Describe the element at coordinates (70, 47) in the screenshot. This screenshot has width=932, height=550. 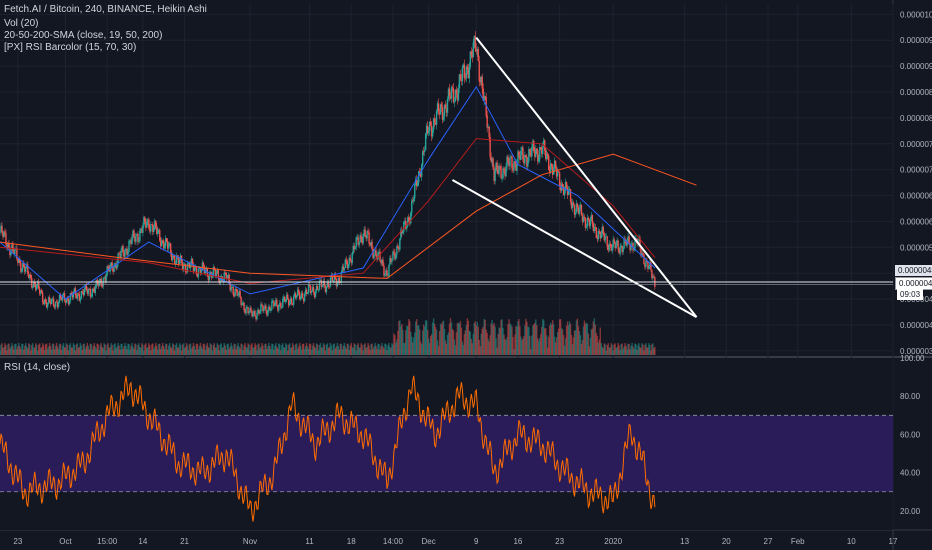
I see `rsi-barcolor-legend: [PX] RSI Barcolor (15, 70, 30)` at that location.